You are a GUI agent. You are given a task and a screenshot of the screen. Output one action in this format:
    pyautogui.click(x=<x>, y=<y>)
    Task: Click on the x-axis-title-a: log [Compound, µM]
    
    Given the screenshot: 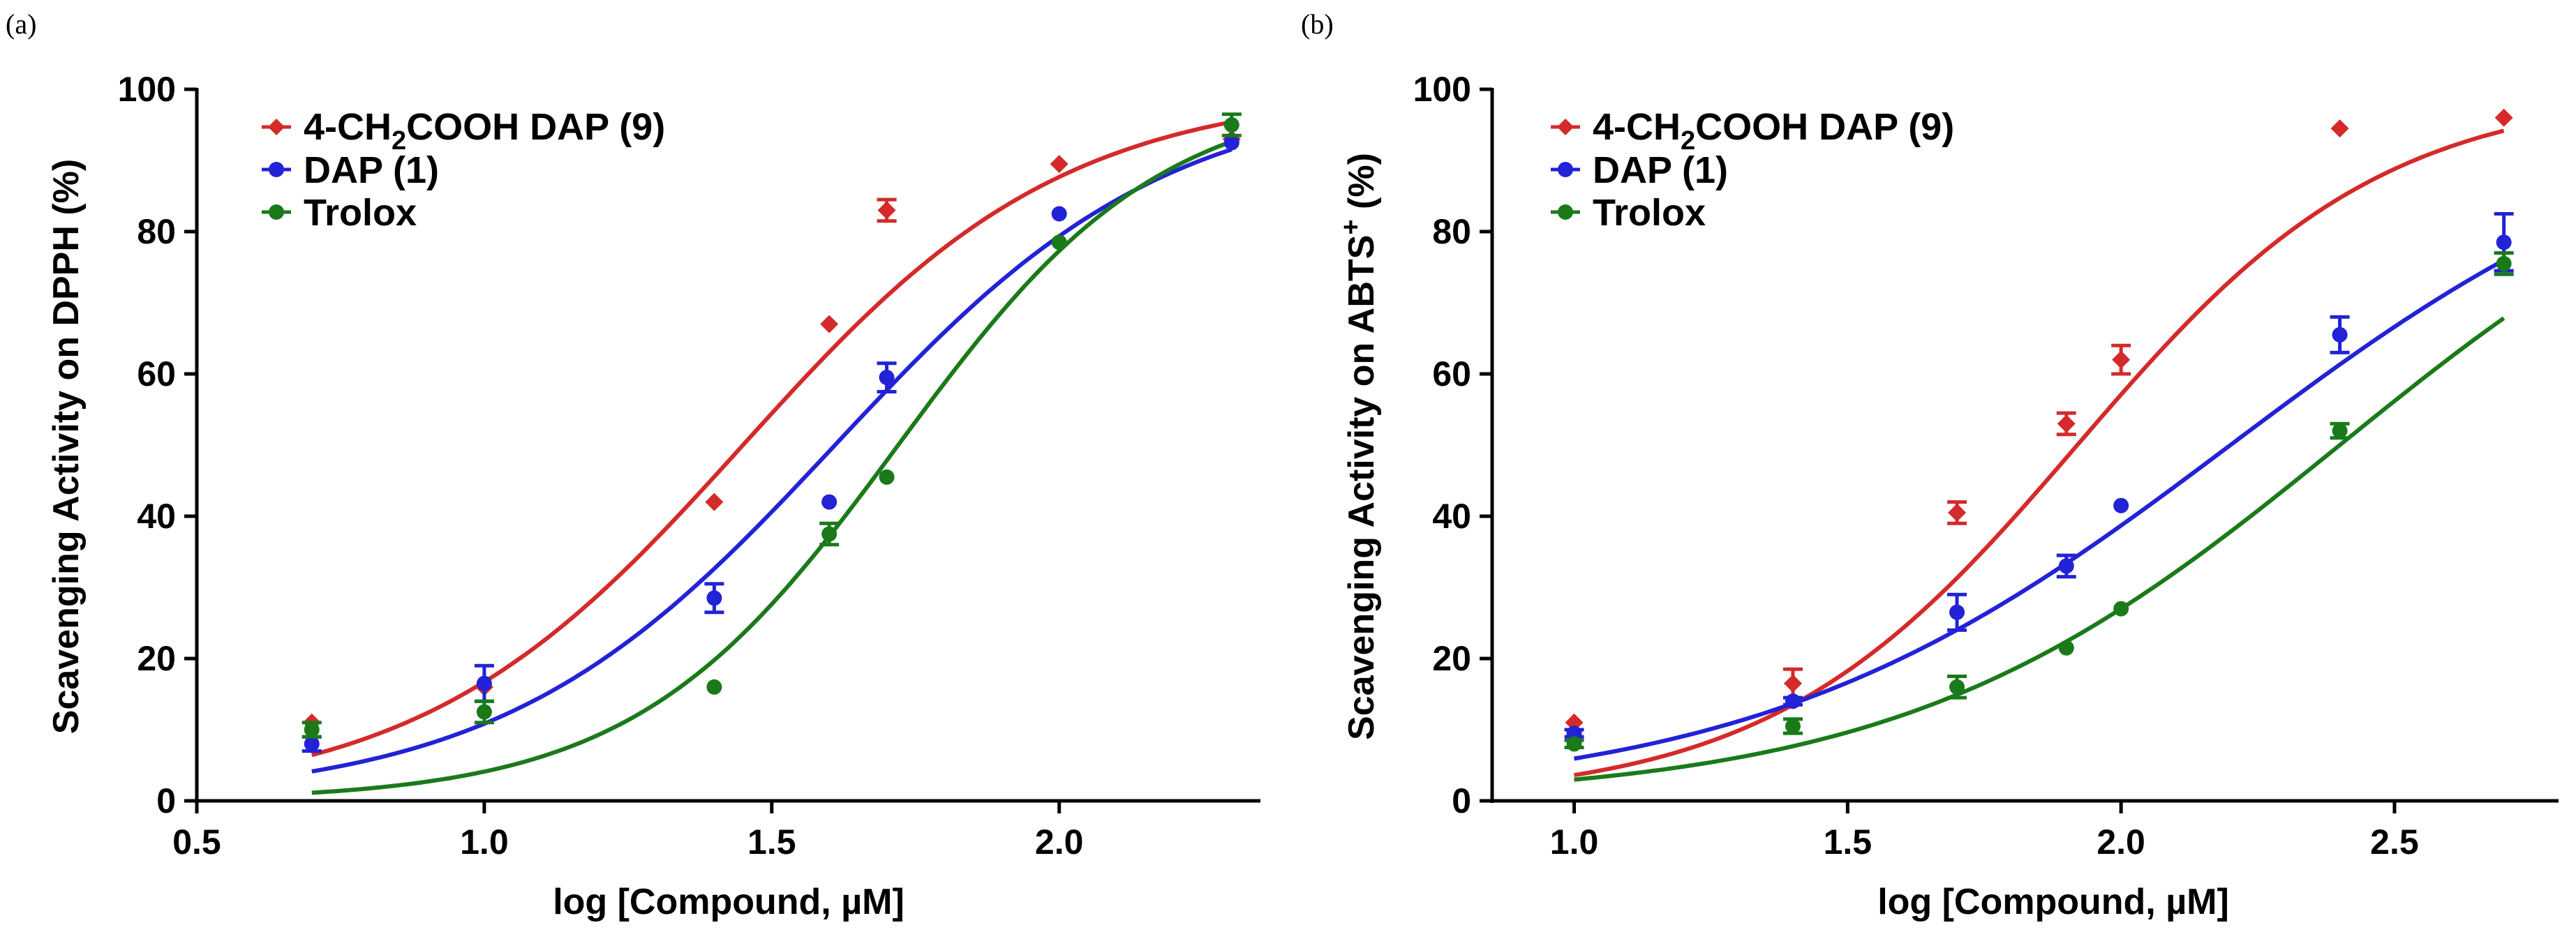 What is the action you would take?
    pyautogui.click(x=729, y=902)
    